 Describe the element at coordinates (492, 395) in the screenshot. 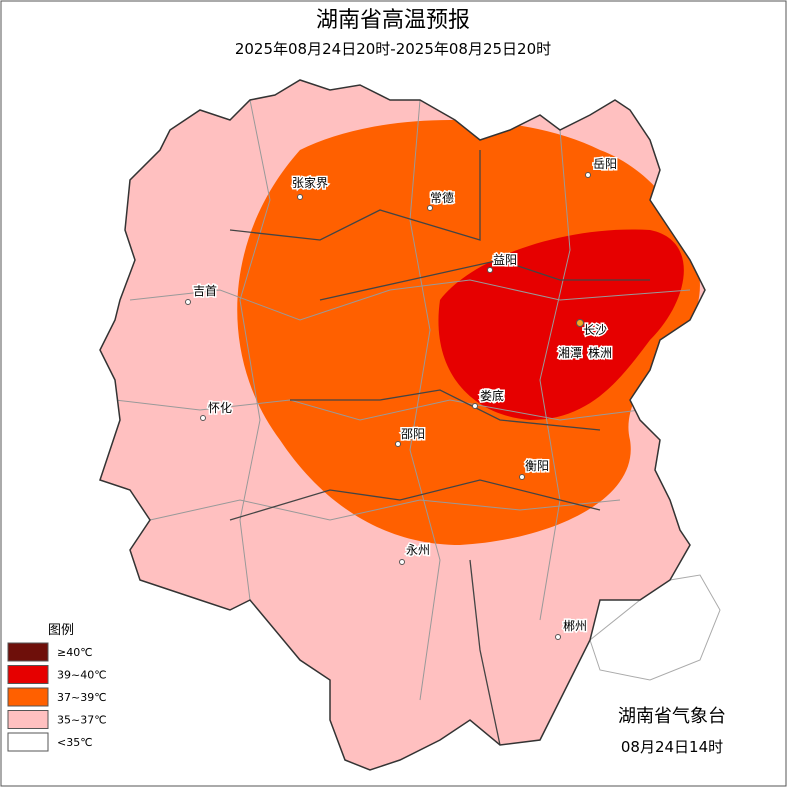

I see `city-label: 娄底` at that location.